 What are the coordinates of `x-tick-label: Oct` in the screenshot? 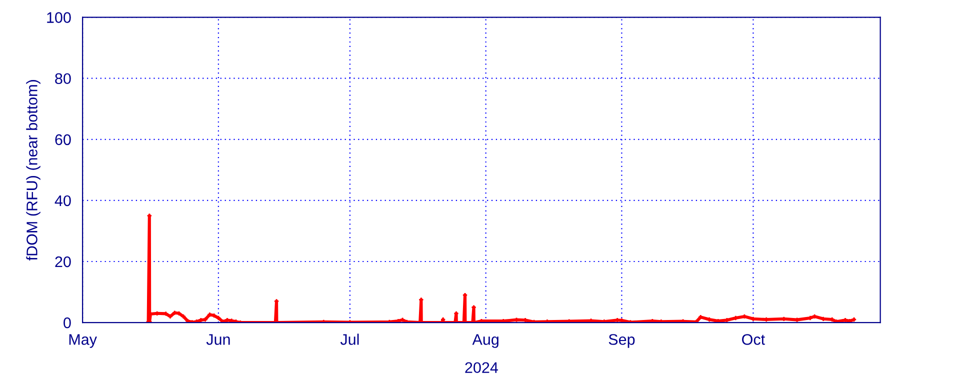 It's located at (753, 339).